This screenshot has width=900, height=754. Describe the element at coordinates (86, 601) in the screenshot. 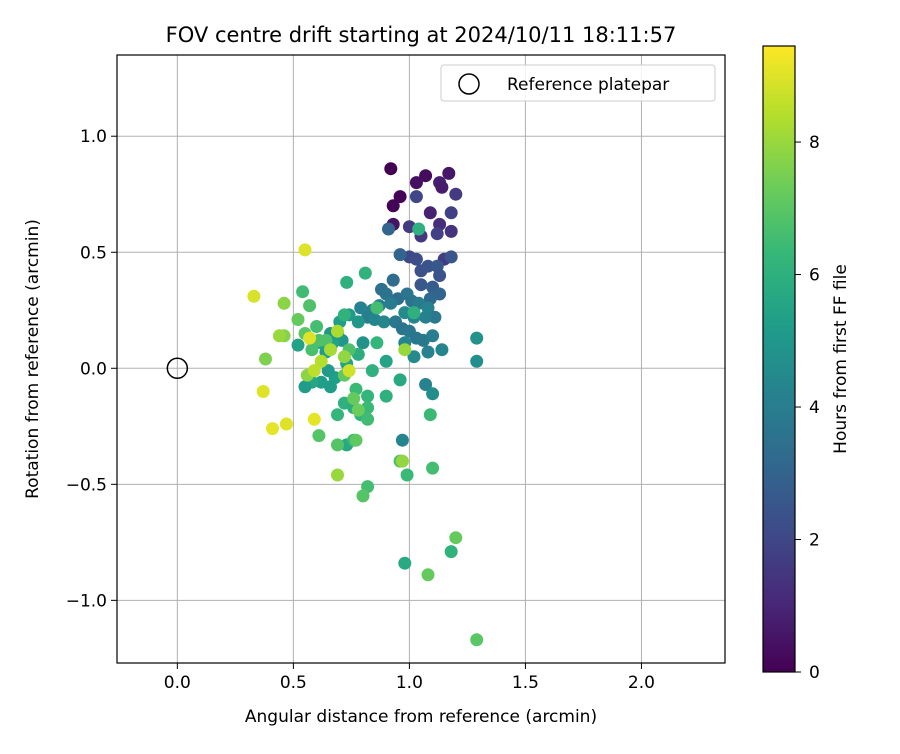

I see `y-tick-label: −1.0` at that location.